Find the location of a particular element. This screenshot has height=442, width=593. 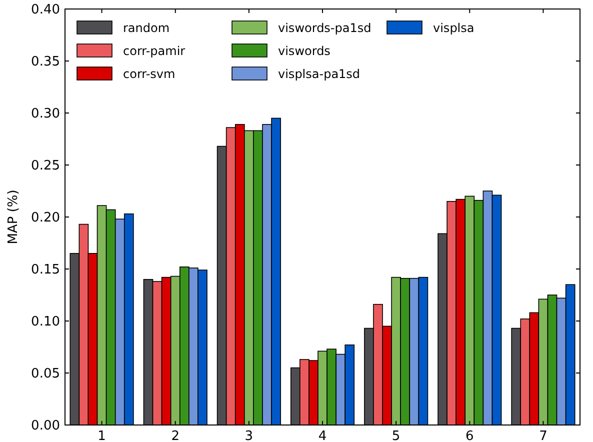

legend-label: random is located at coordinates (146, 28).